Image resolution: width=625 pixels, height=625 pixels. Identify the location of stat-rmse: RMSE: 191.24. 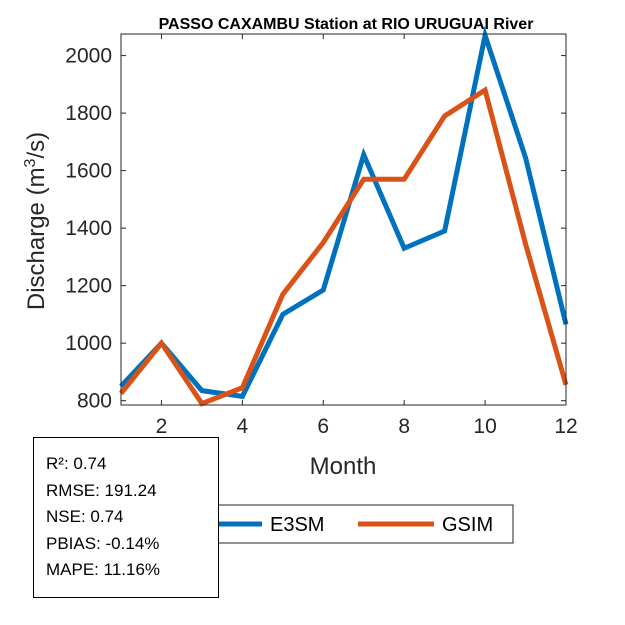
(101, 490).